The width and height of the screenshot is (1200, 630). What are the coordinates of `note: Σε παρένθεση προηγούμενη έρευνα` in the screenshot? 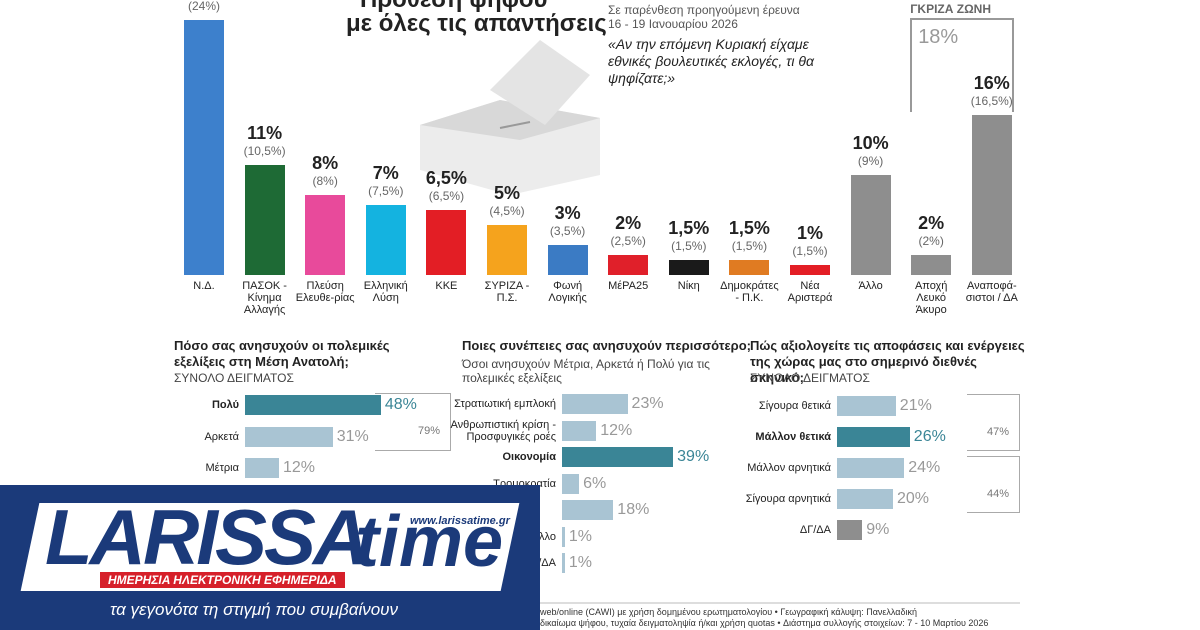 It's located at (704, 10).